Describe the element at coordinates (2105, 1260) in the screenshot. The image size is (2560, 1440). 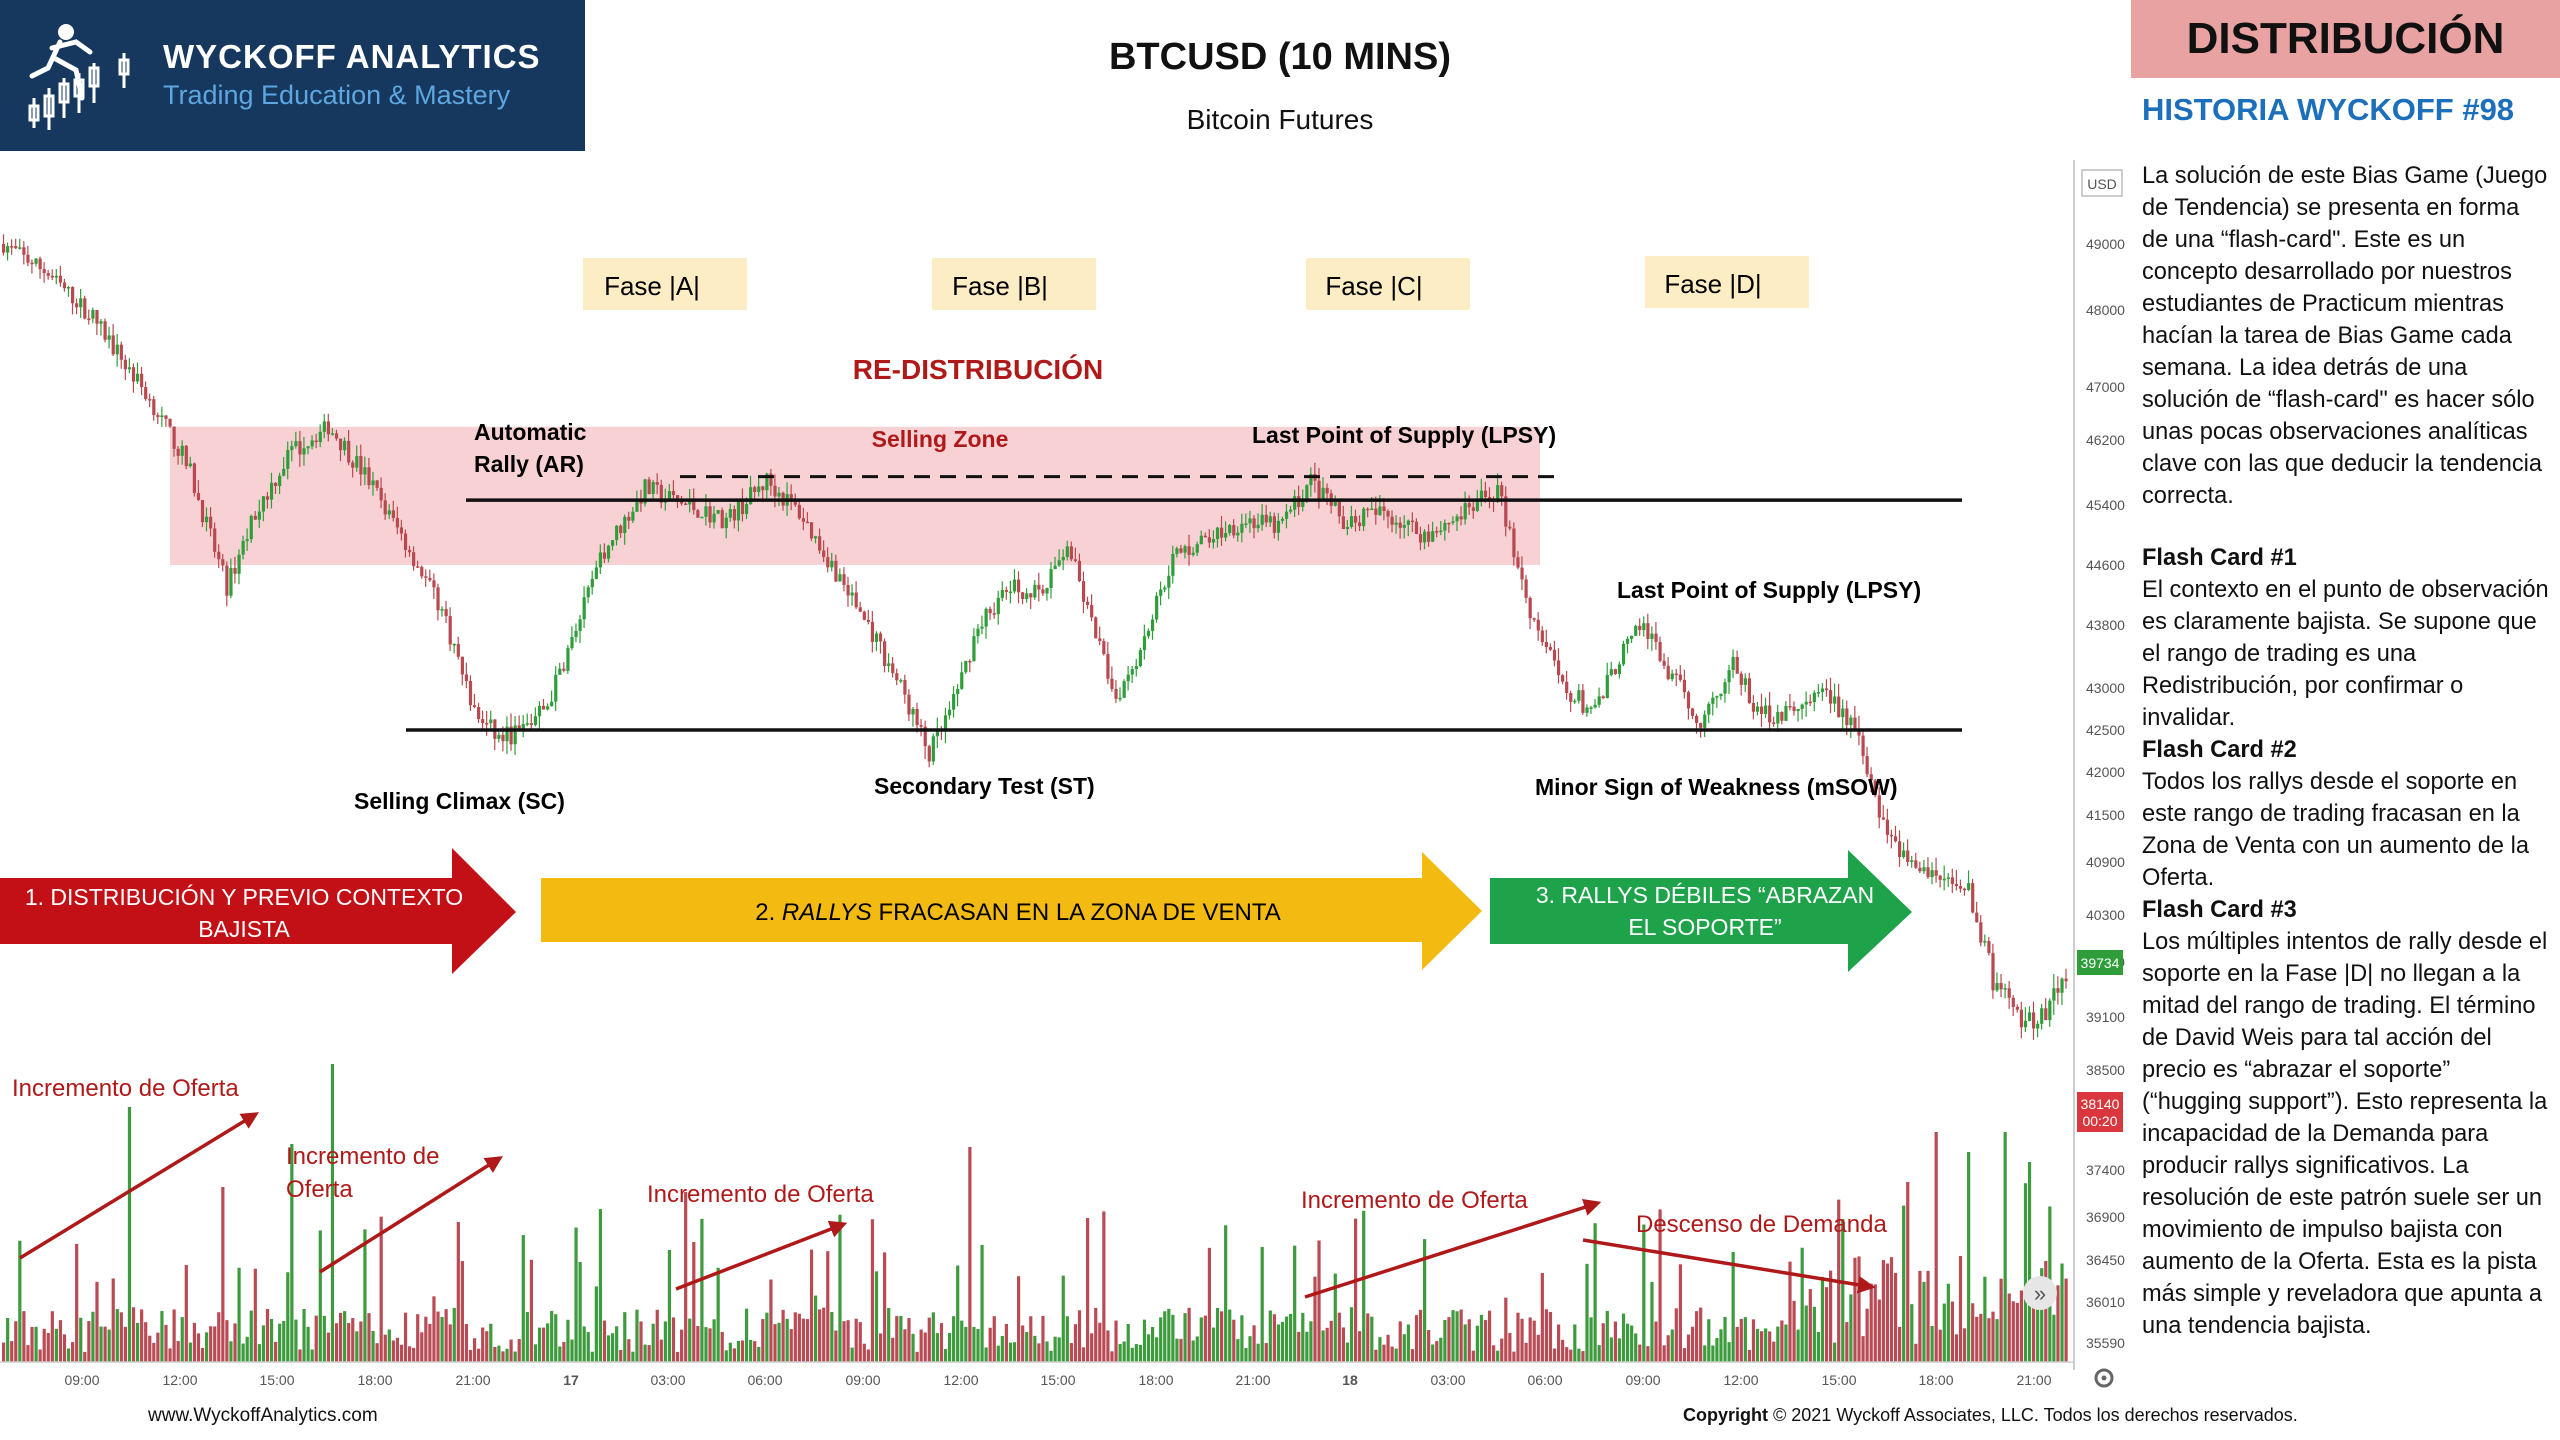
I see `volume-tick-label: 36450` at that location.